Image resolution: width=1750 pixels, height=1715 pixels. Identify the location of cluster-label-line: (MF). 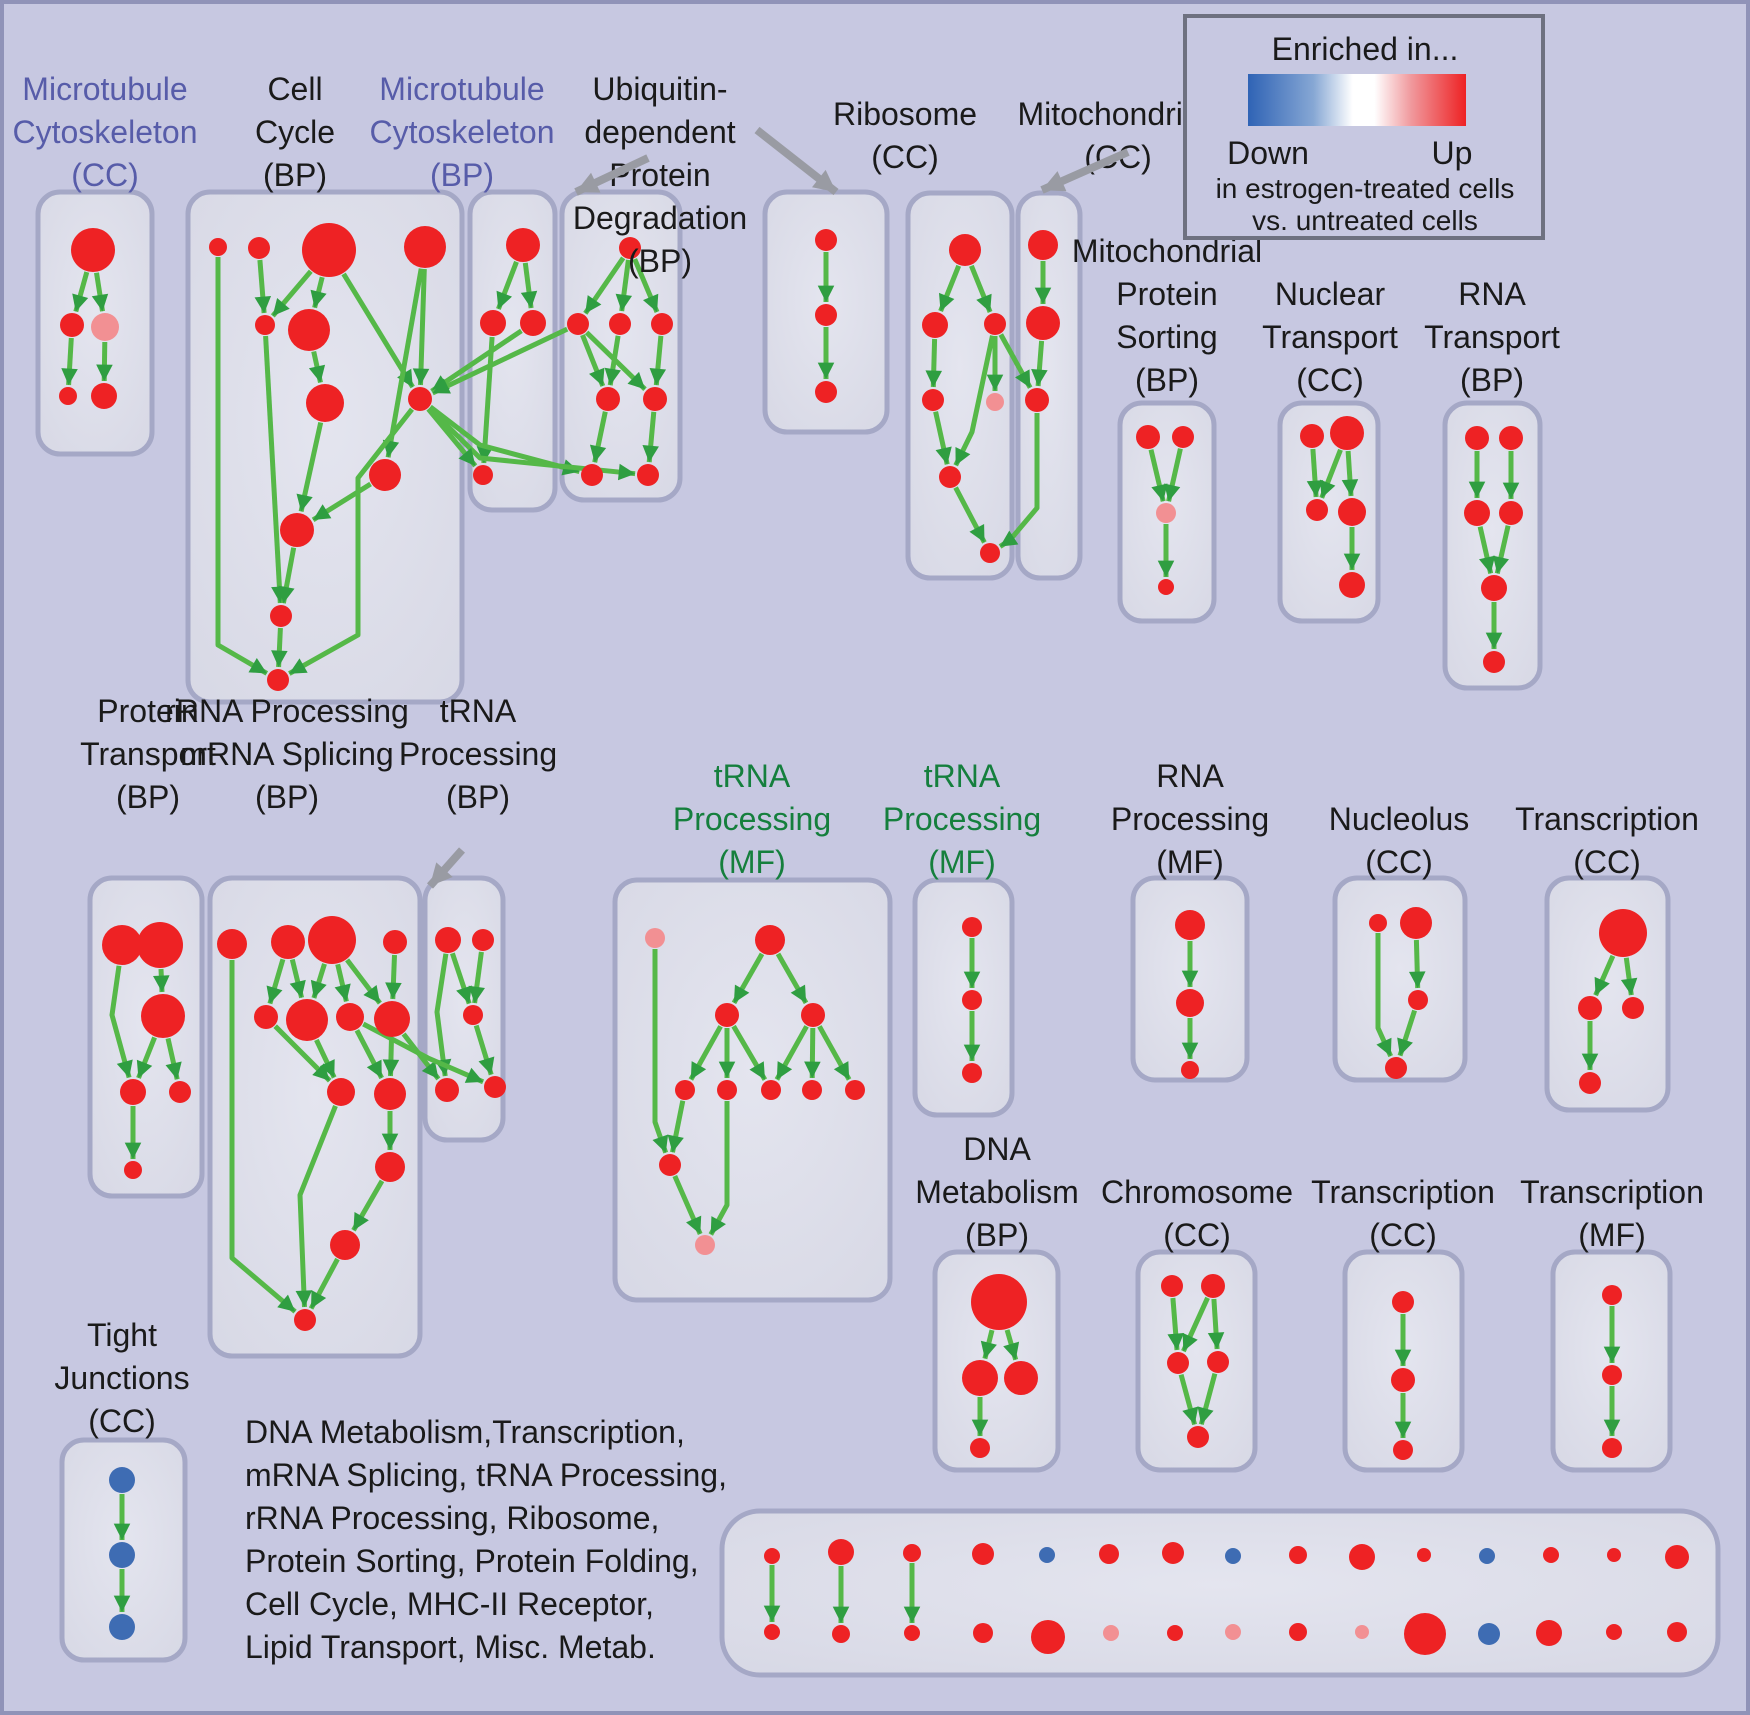
(1190, 862).